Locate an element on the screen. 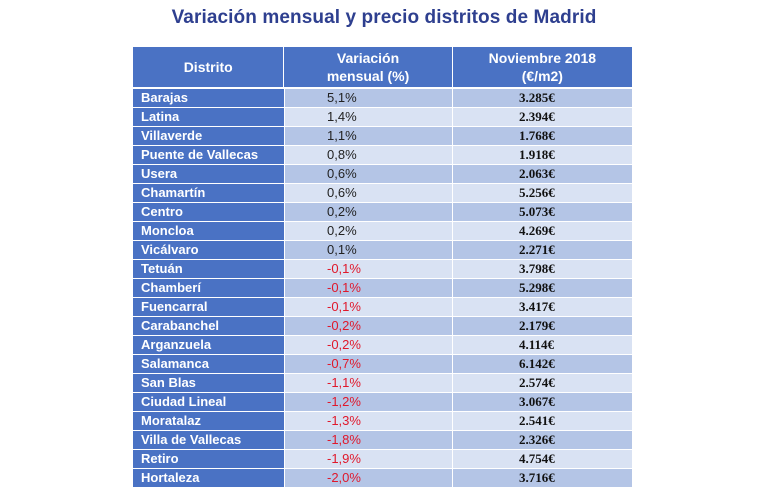 The height and width of the screenshot is (503, 768). table-row: Fuencarral -0,1% 3.417€ is located at coordinates (382, 307).